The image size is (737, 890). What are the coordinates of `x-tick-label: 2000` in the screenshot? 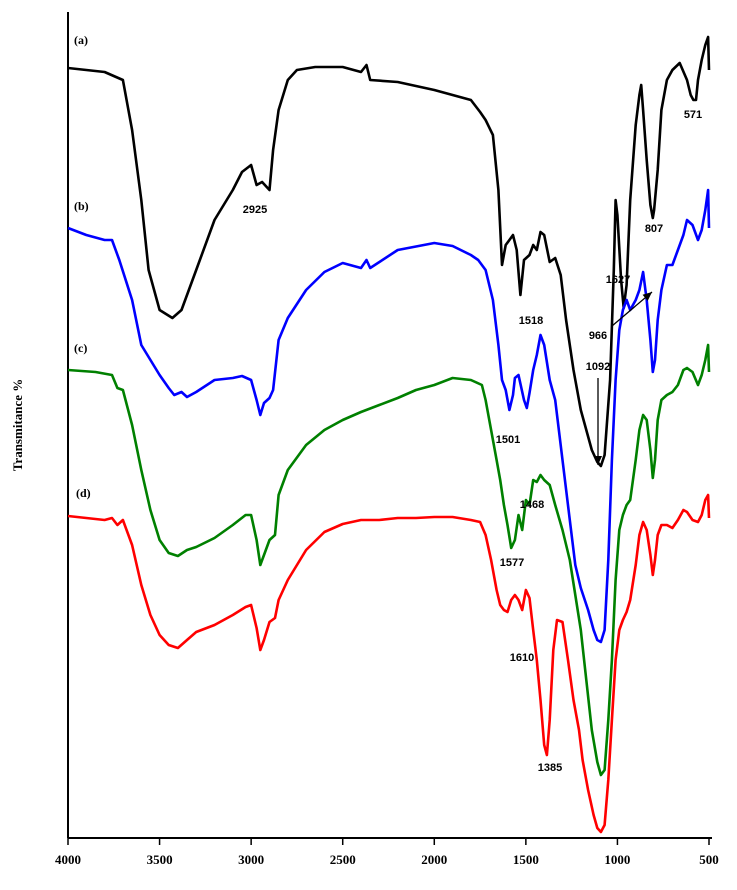 It's located at (434, 859).